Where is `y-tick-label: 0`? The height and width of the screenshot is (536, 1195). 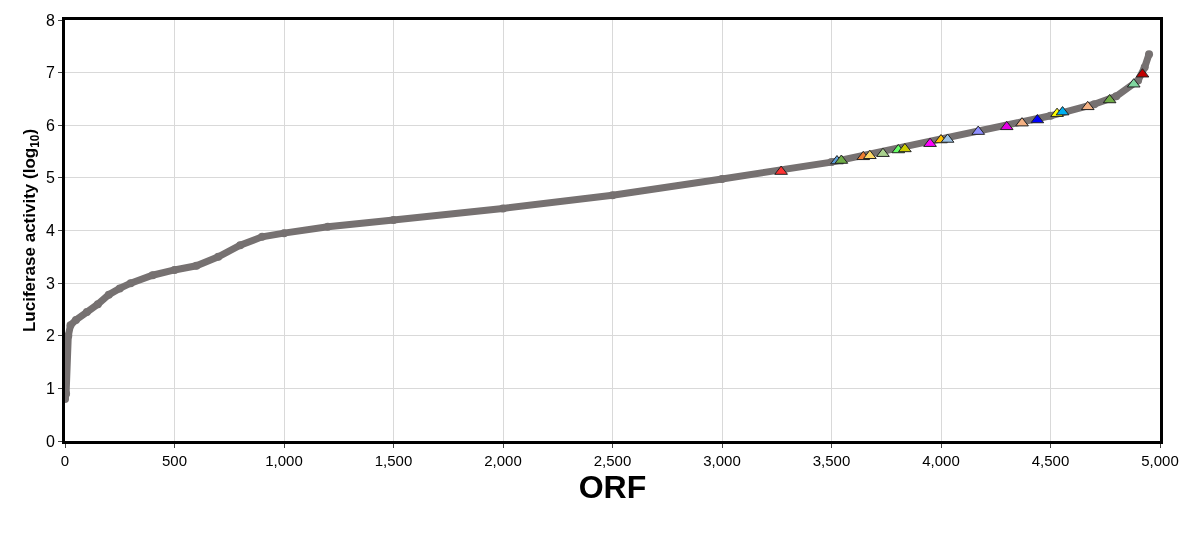 y-tick-label: 0 is located at coordinates (50, 441).